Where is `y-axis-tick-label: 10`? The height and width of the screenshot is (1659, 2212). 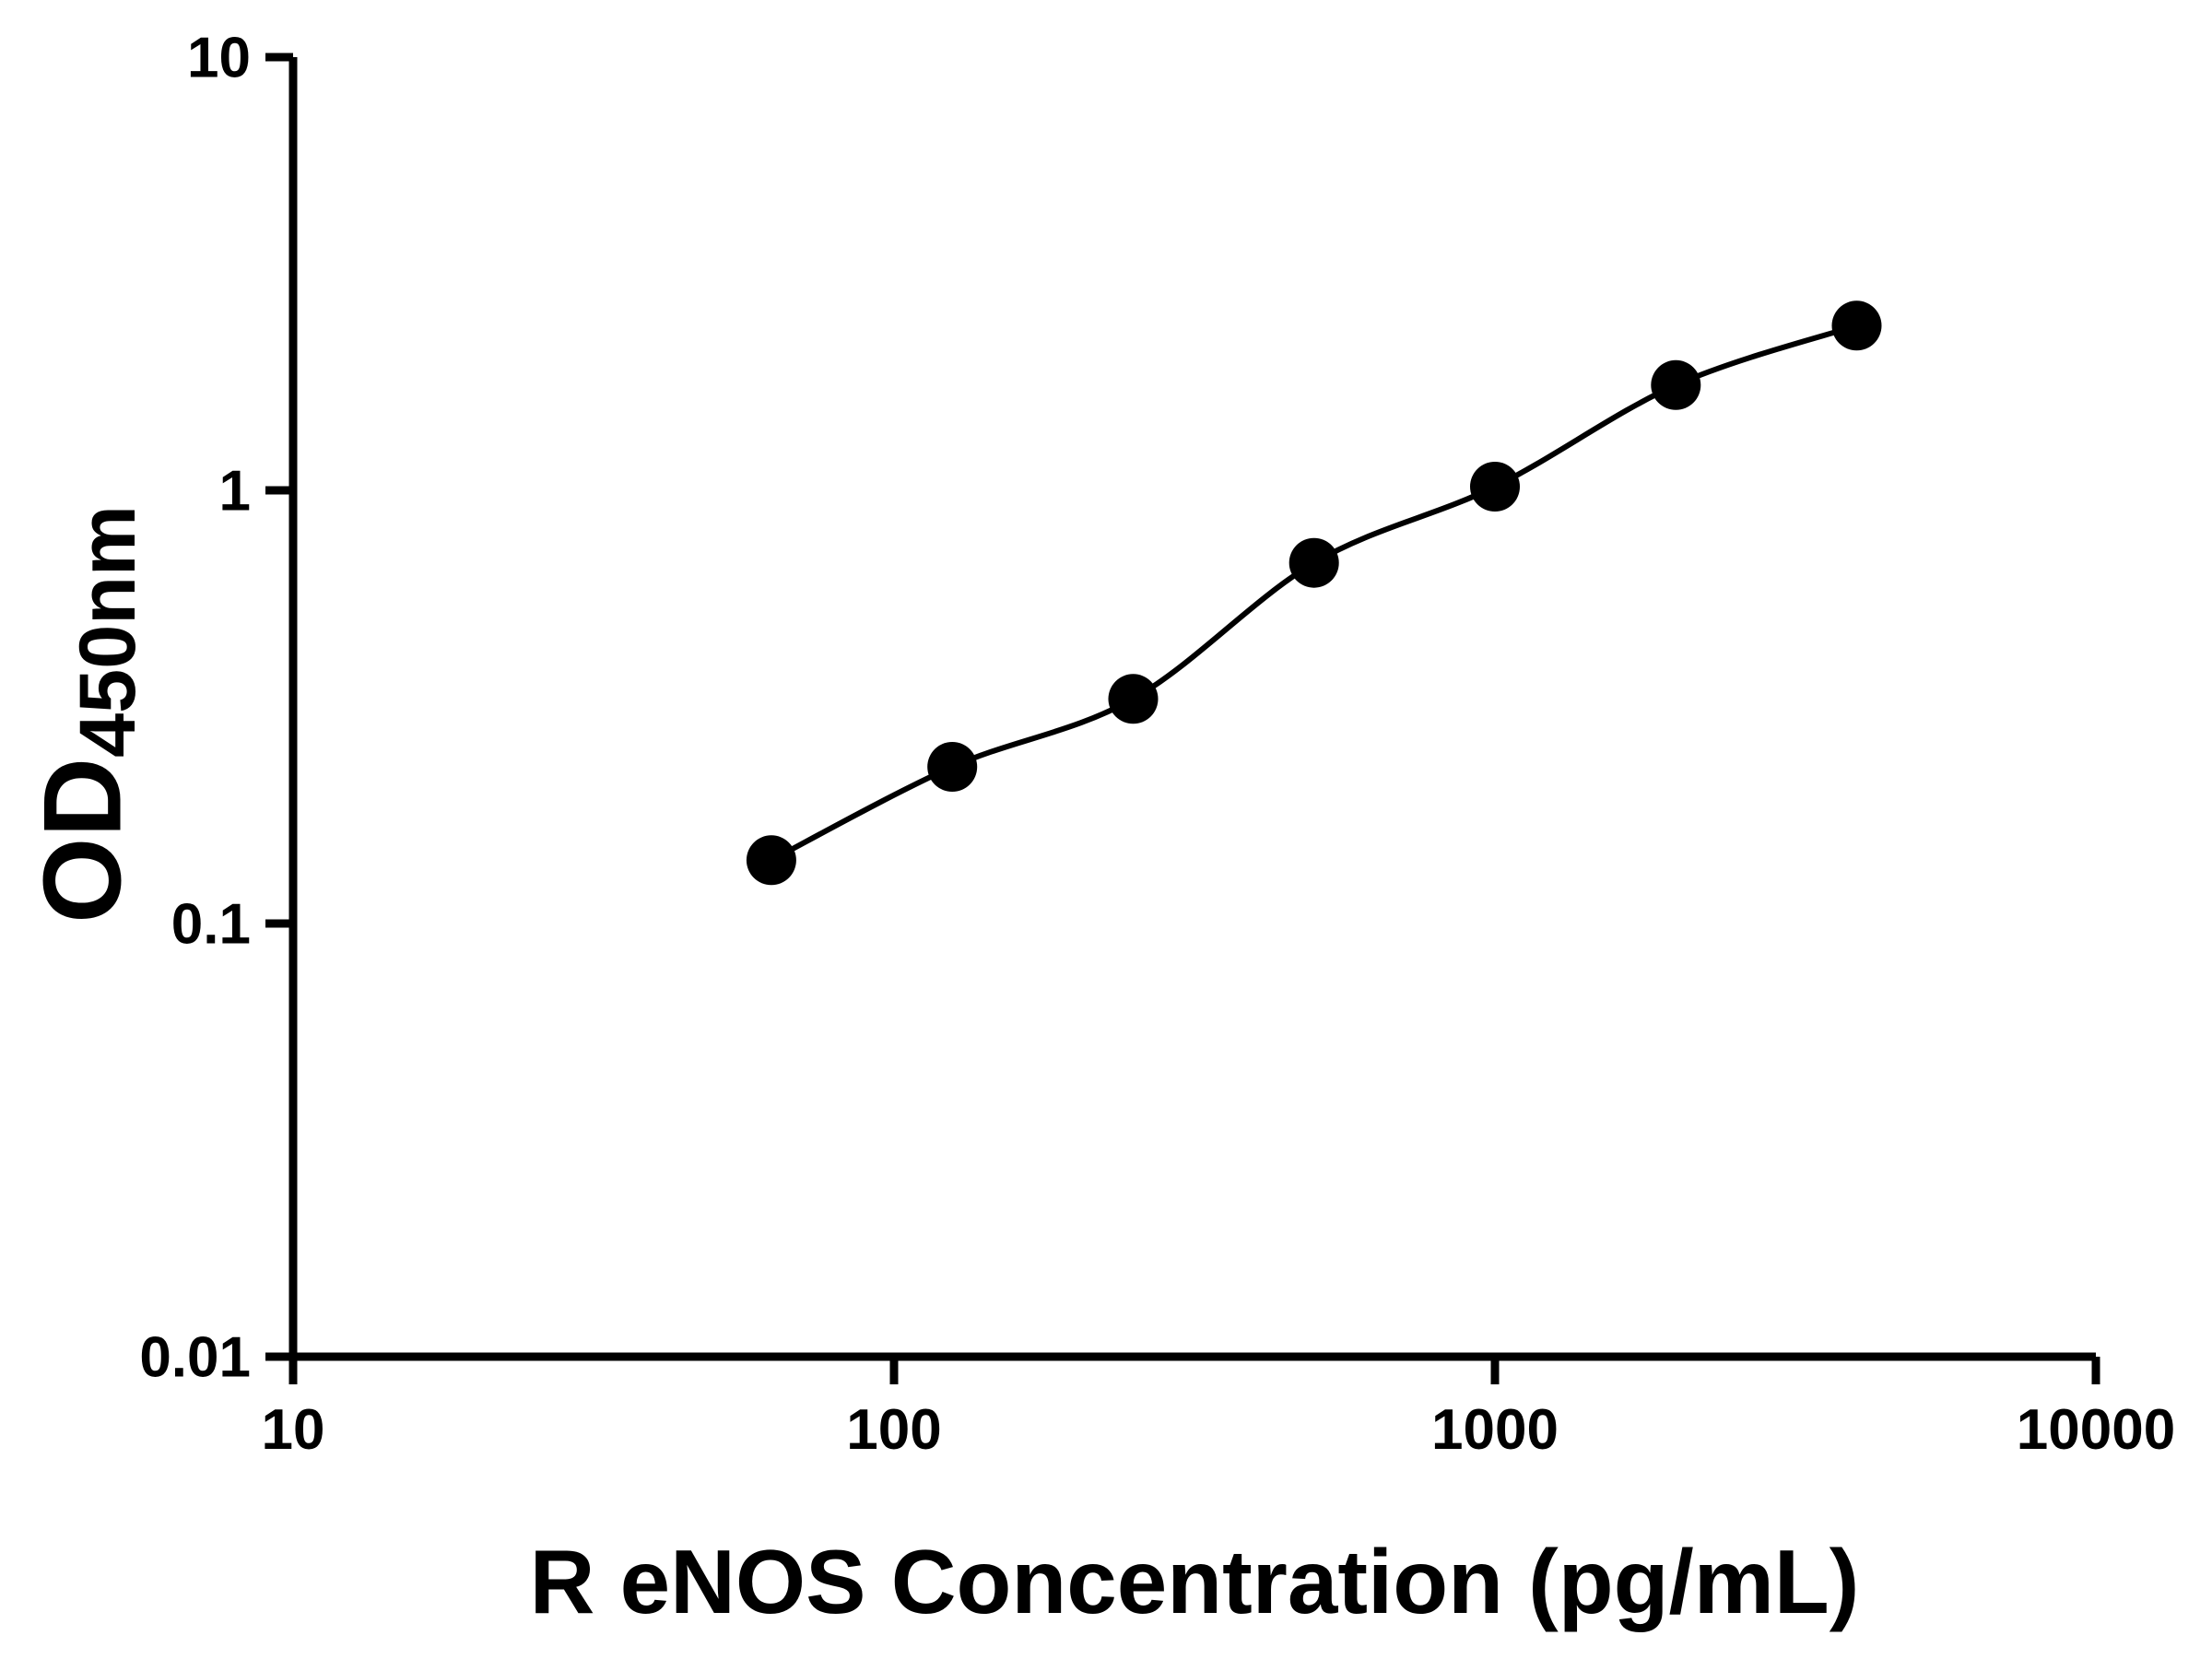
y-axis-tick-label: 10 is located at coordinates (219, 58).